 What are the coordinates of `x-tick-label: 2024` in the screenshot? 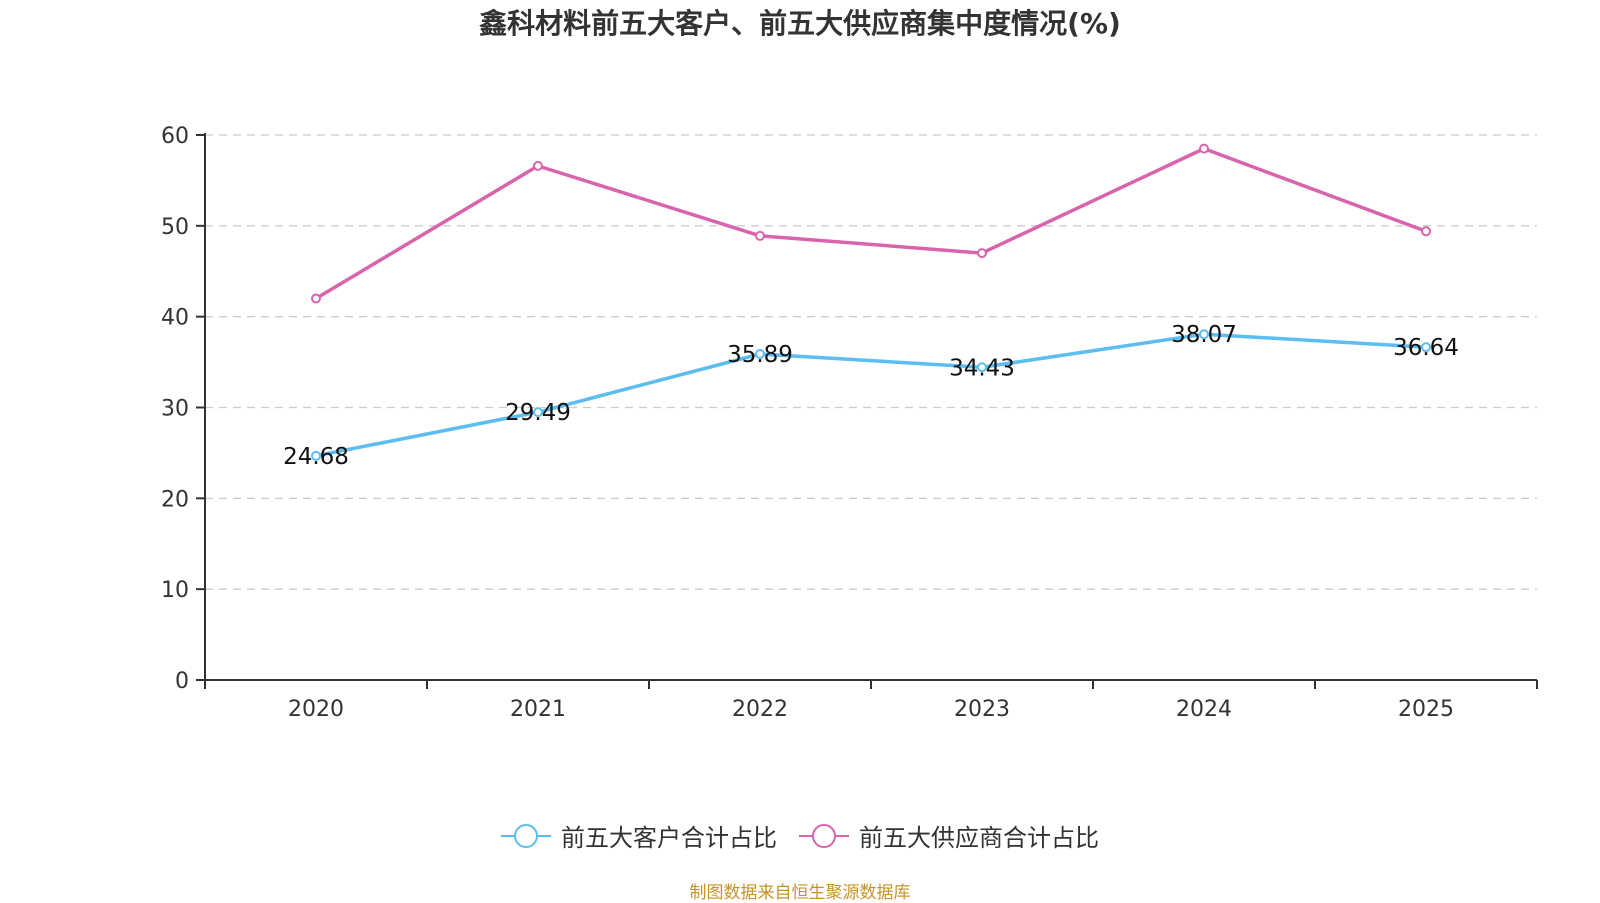 It's located at (1204, 709).